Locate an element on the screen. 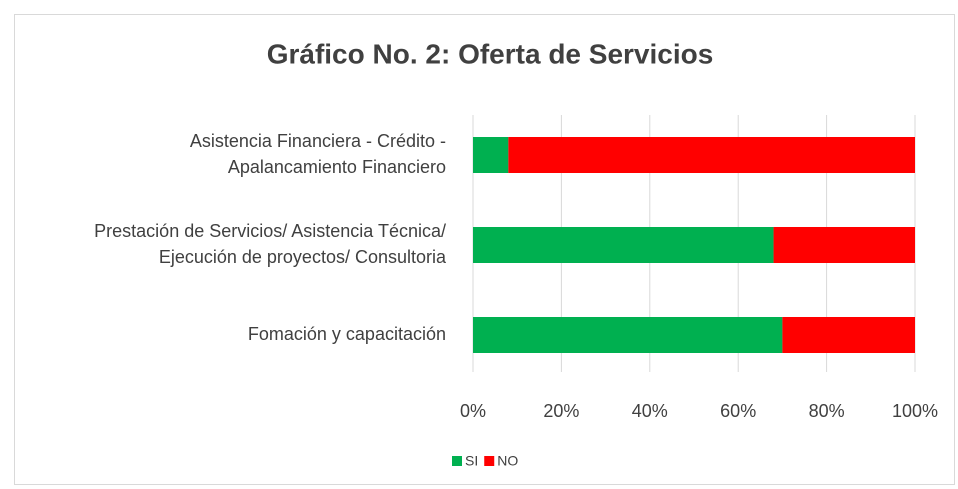  y-tick-label: Apalancamiento Financiero is located at coordinates (337, 167).